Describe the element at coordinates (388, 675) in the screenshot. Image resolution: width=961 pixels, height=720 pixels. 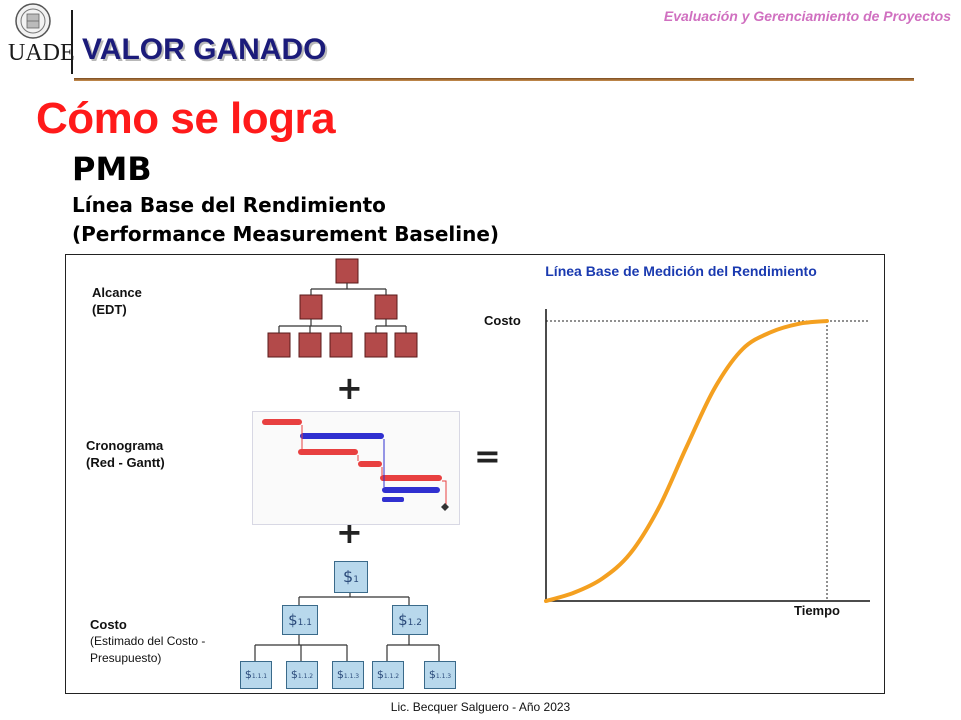
I see `cost-node-1-2-1: $1.1.2` at that location.